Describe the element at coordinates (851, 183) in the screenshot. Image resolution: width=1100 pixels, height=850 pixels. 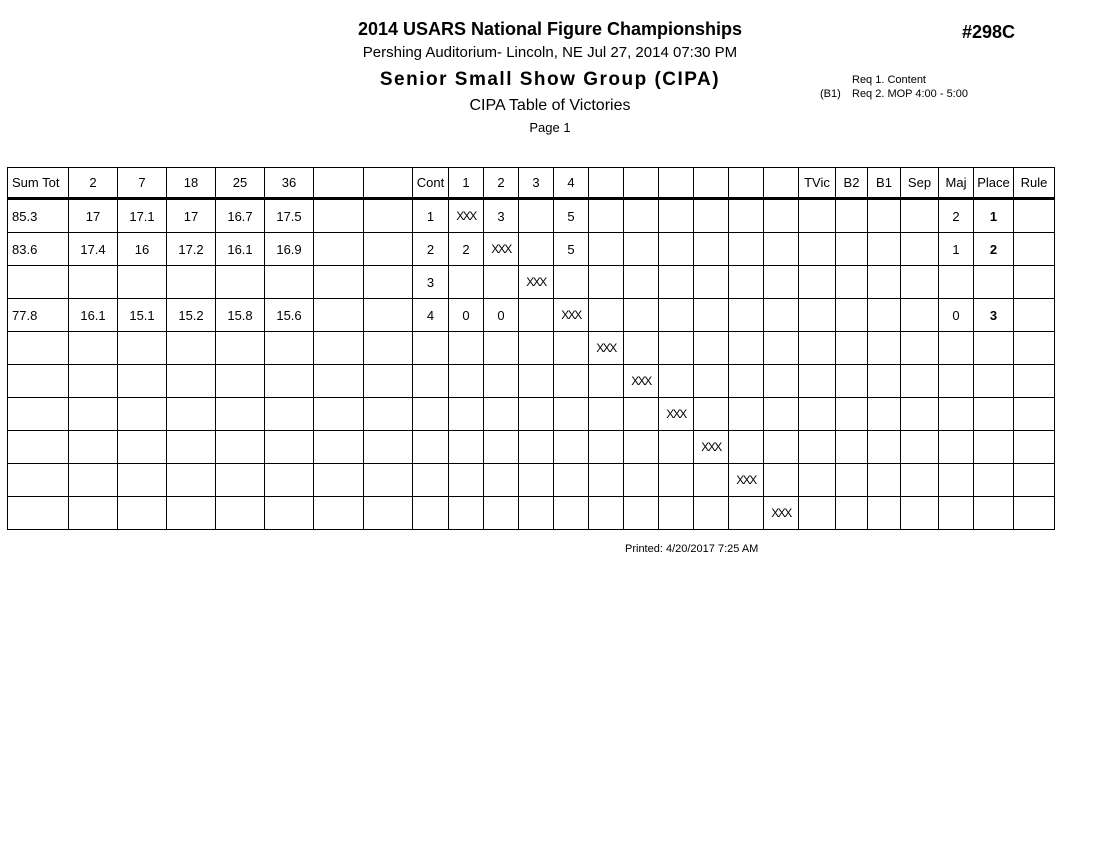
I see `column-header: B2` at that location.